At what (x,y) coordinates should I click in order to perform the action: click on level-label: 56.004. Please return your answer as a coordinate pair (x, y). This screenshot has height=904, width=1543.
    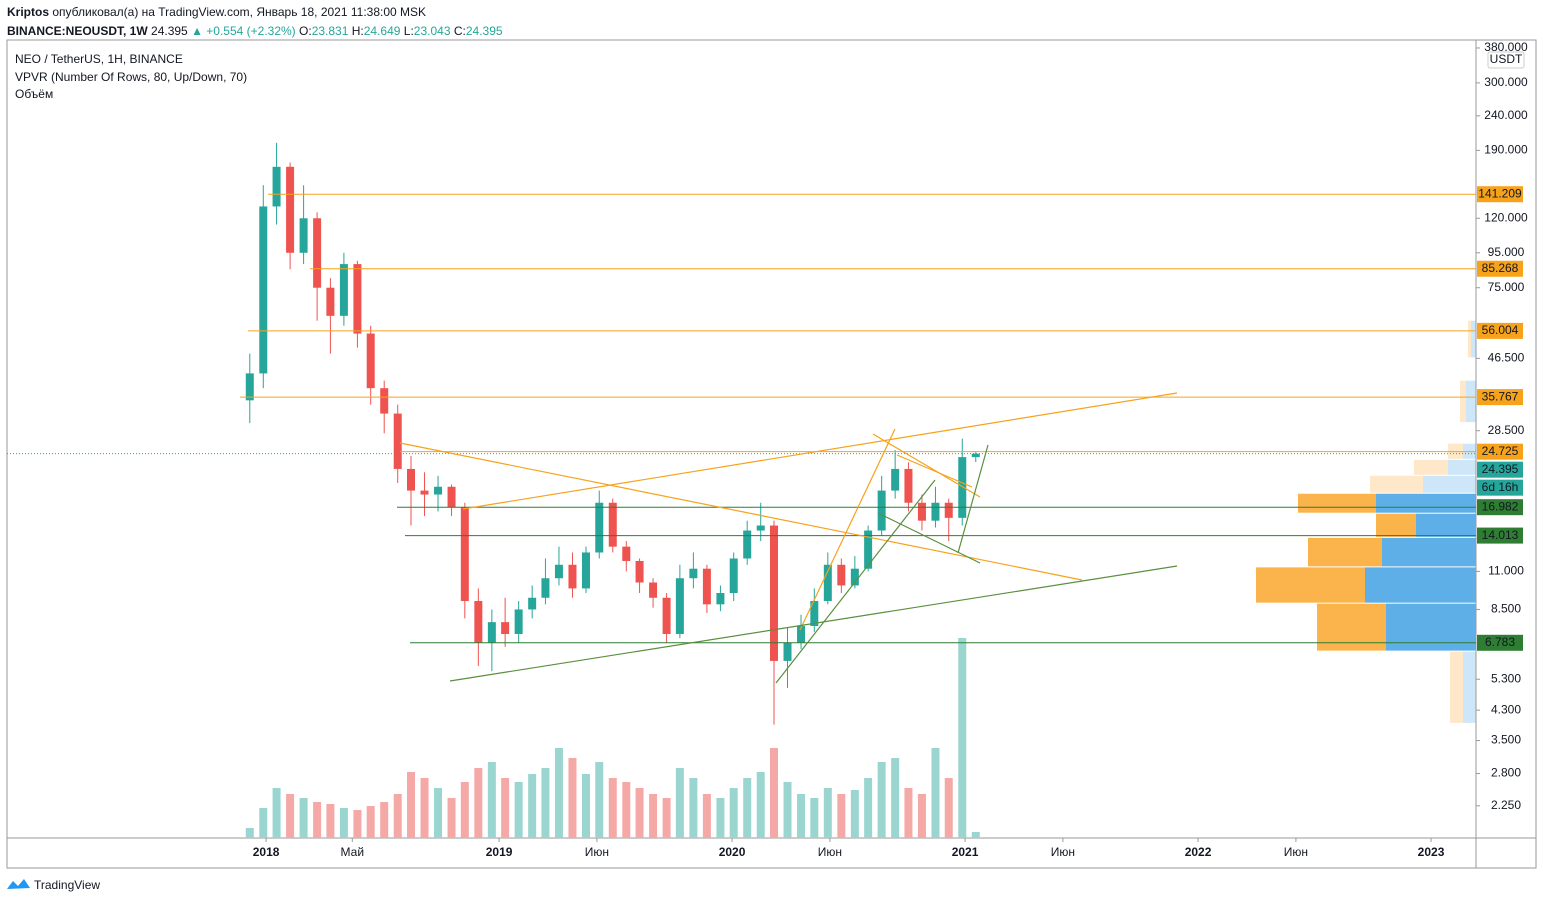
    Looking at the image, I should click on (1500, 330).